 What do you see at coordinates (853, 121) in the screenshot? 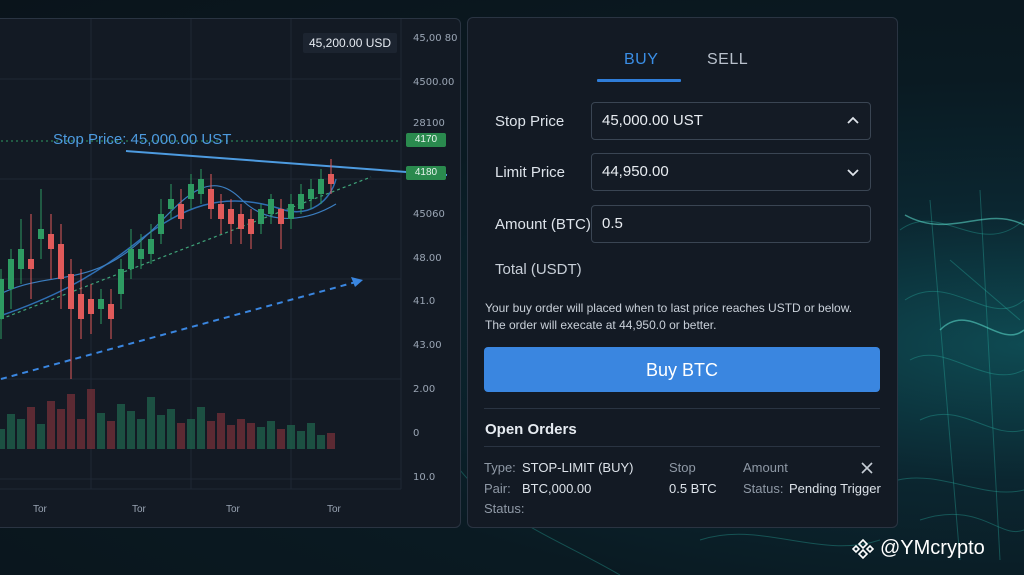
I see `chevron-up-icon` at bounding box center [853, 121].